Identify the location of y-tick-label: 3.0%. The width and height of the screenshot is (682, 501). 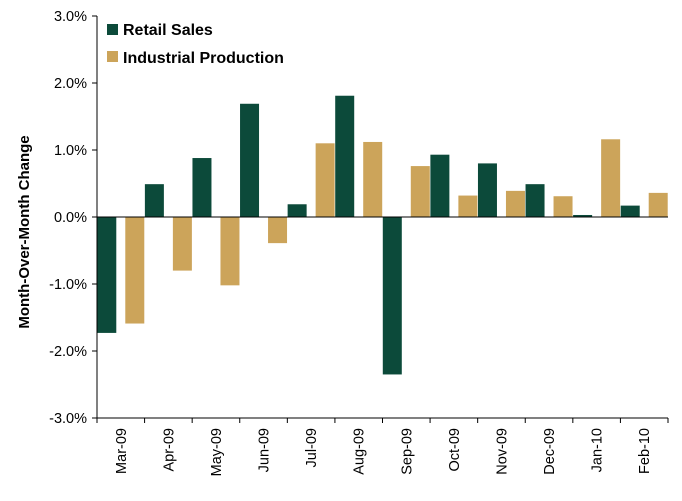
(70, 17).